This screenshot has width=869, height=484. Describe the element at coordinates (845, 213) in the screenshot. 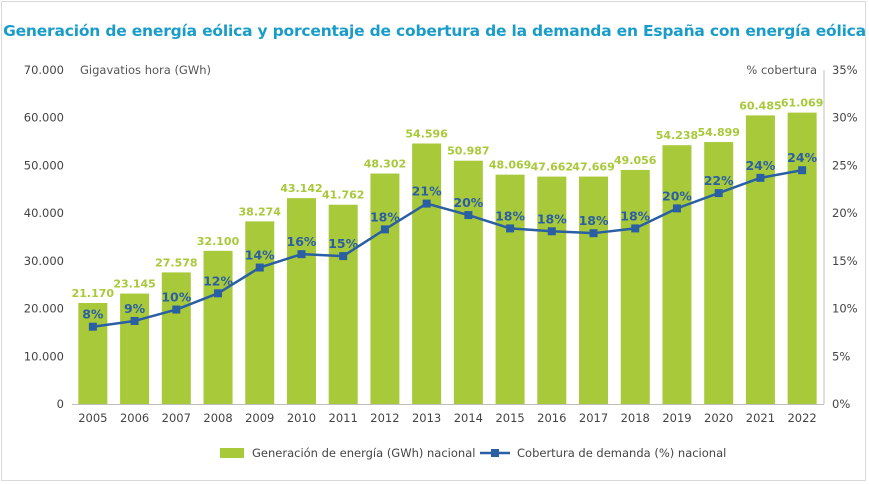

I see `y2-tick-label: 20%` at that location.